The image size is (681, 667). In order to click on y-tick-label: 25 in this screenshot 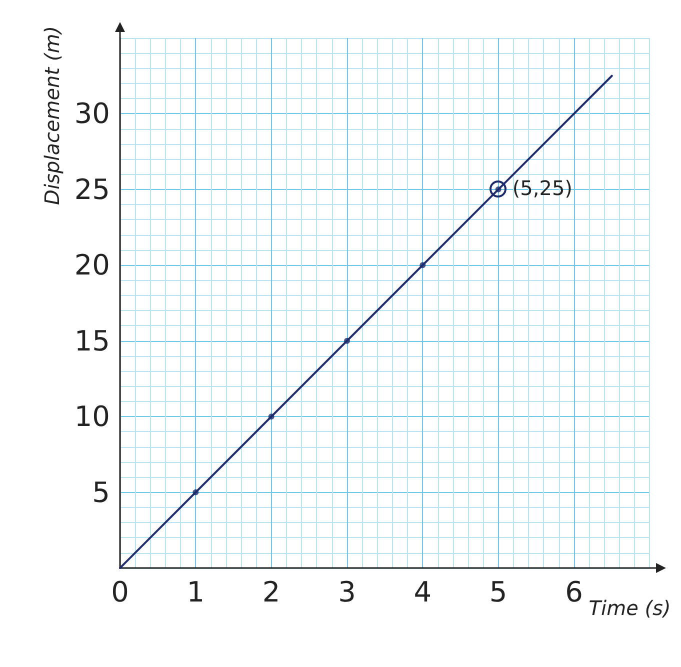, I will do `click(92, 189)`.